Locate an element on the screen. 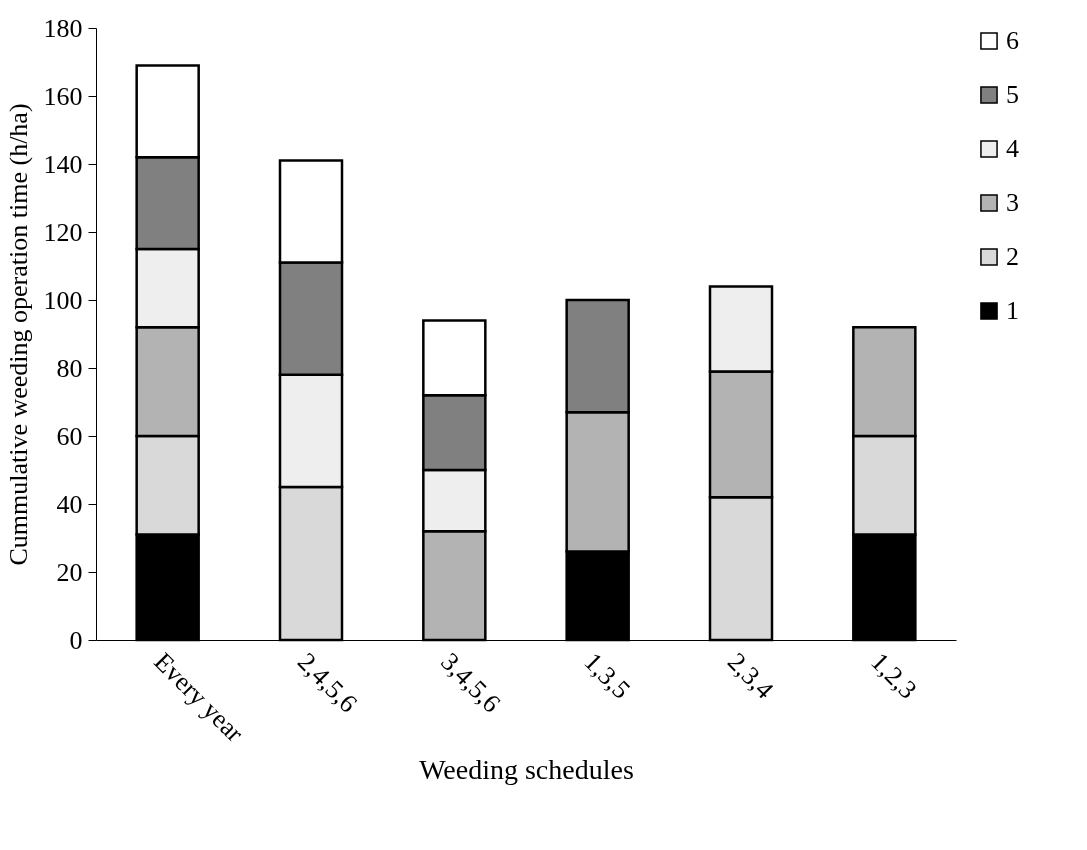  y-tick-label: 140 is located at coordinates (63, 164).